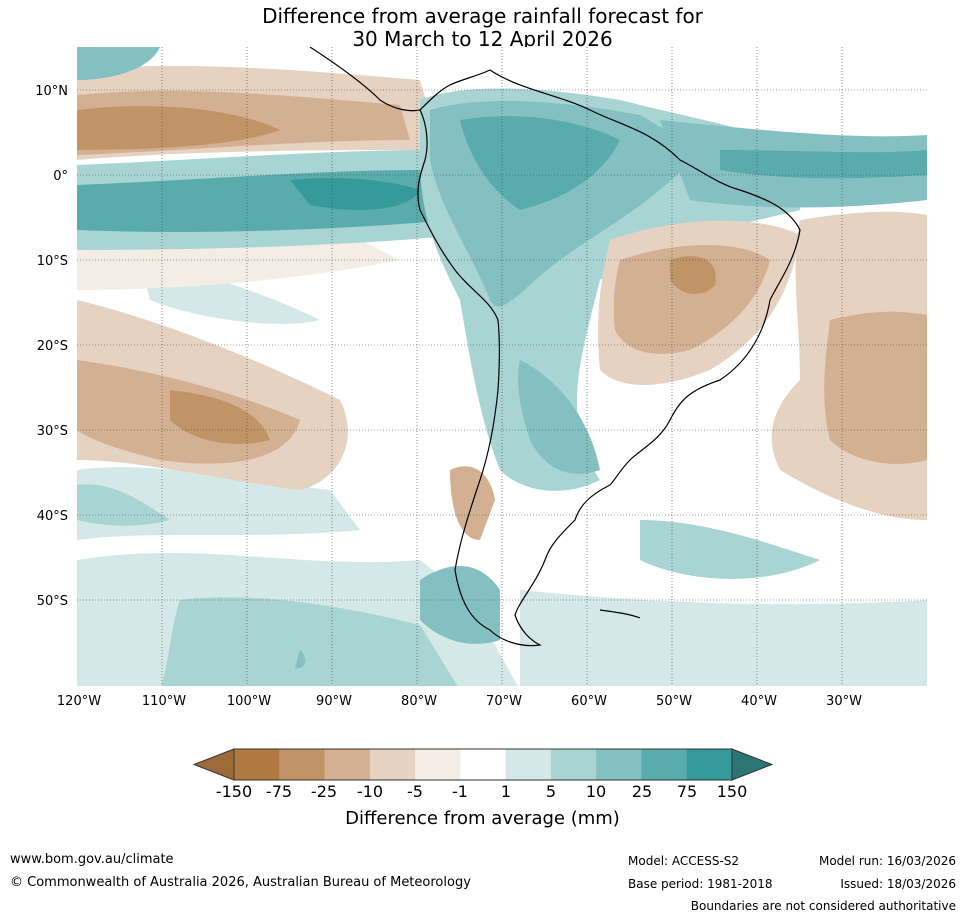 The image size is (965, 919). What do you see at coordinates (370, 791) in the screenshot?
I see `colorbar-label: -10` at bounding box center [370, 791].